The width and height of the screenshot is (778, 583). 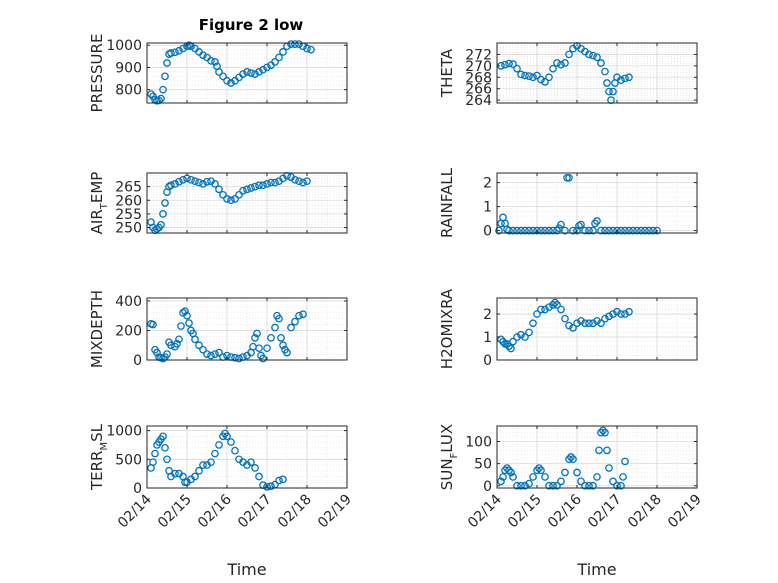 I want to click on y-tick-label: 100, so click(x=478, y=443).